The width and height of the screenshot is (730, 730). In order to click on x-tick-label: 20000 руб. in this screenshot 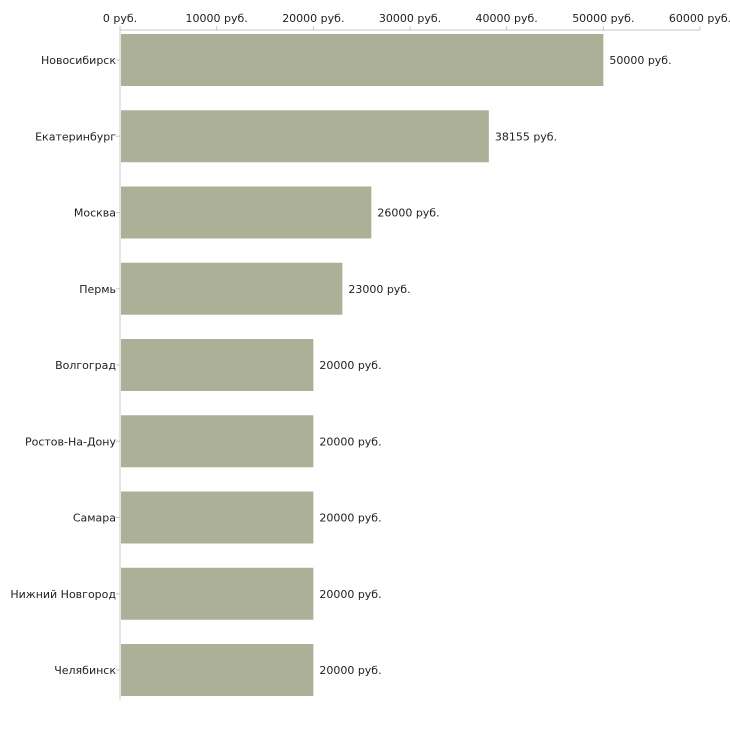, I will do `click(313, 18)`.